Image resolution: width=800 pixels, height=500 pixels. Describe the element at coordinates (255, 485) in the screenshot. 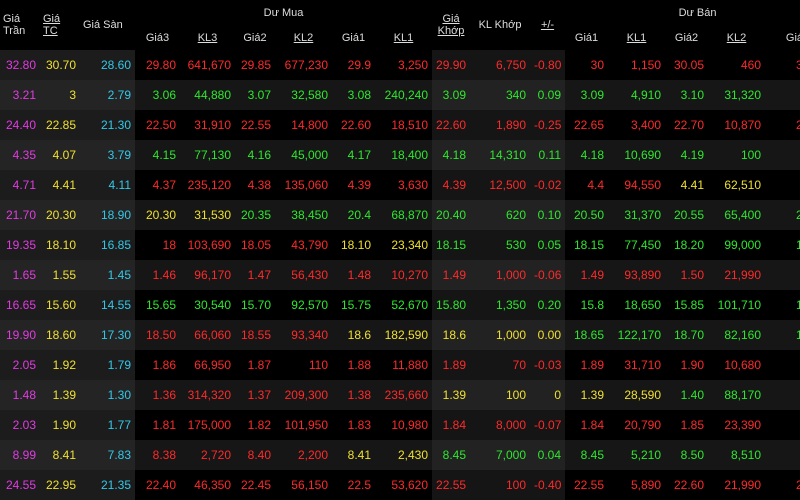

I see `board-cell: 22.45` at that location.